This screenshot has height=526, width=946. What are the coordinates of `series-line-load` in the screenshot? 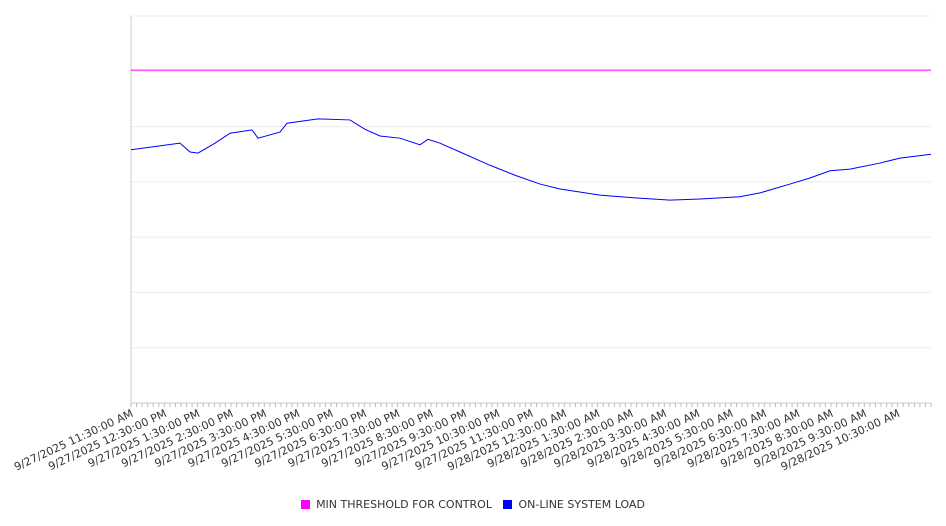 It's located at (531, 159).